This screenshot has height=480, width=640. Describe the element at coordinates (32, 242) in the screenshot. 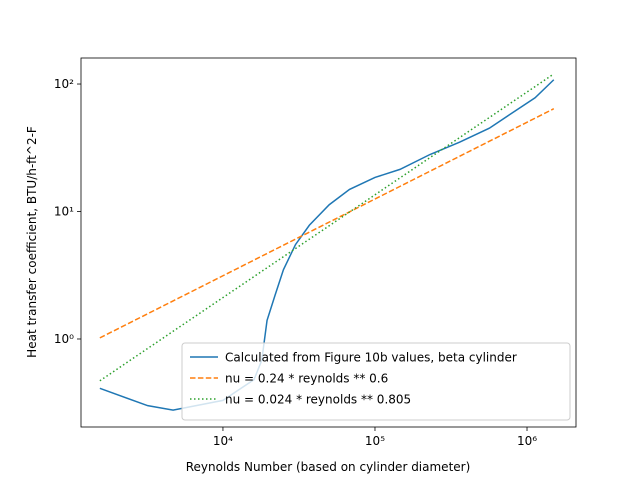

I see `y-axis-label: Heat transfer coefficient, BTU/h-ft^2-F` at that location.